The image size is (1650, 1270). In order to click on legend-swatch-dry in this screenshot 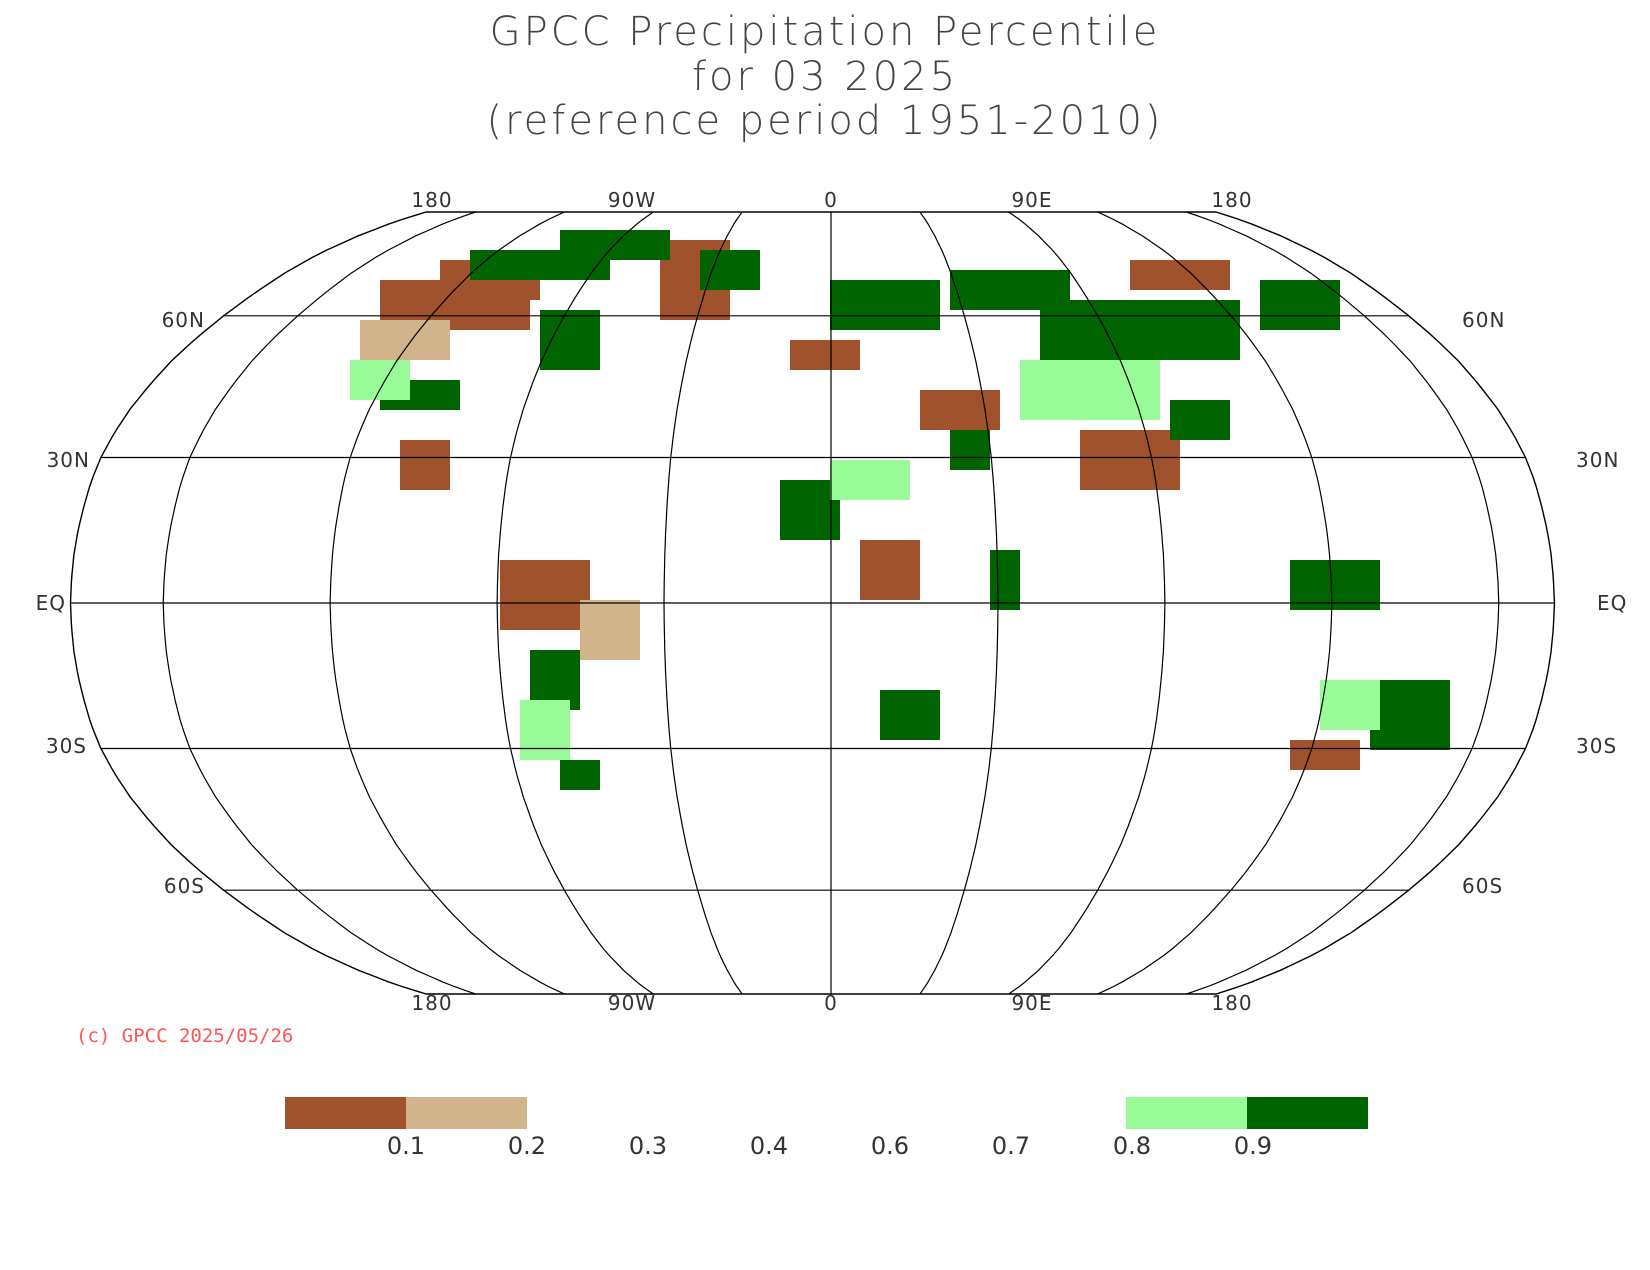, I will do `click(466, 1113)`.